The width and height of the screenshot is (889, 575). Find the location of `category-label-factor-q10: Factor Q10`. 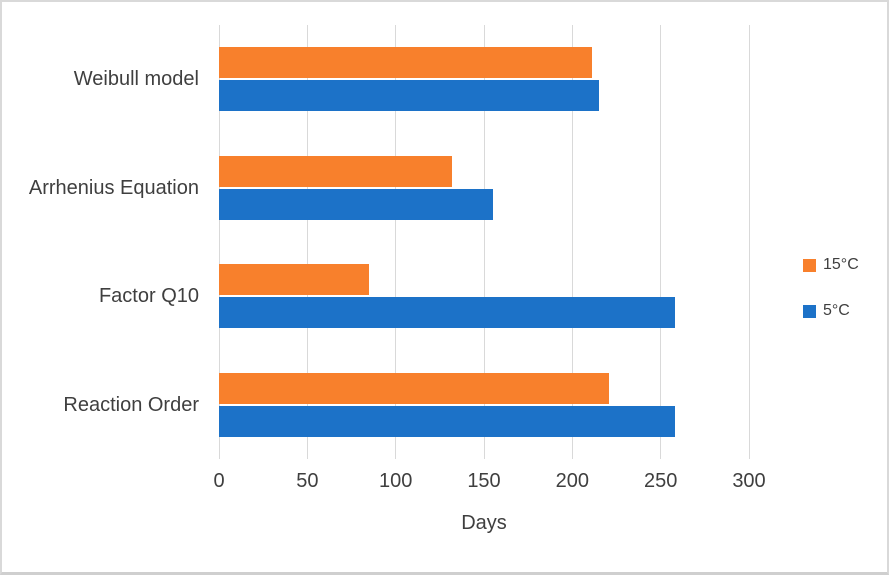

category-label-factor-q10: Factor Q10 is located at coordinates (148, 296).